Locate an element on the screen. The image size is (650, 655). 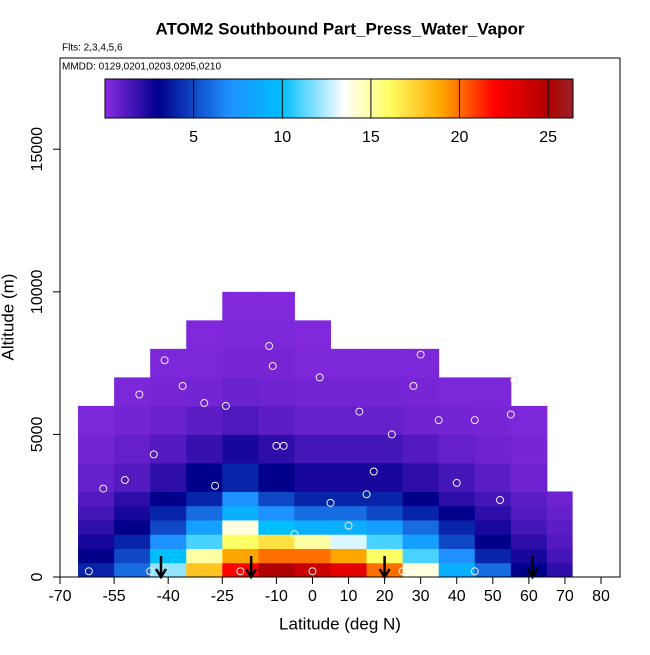
x-tick-label: 10 is located at coordinates (349, 596).